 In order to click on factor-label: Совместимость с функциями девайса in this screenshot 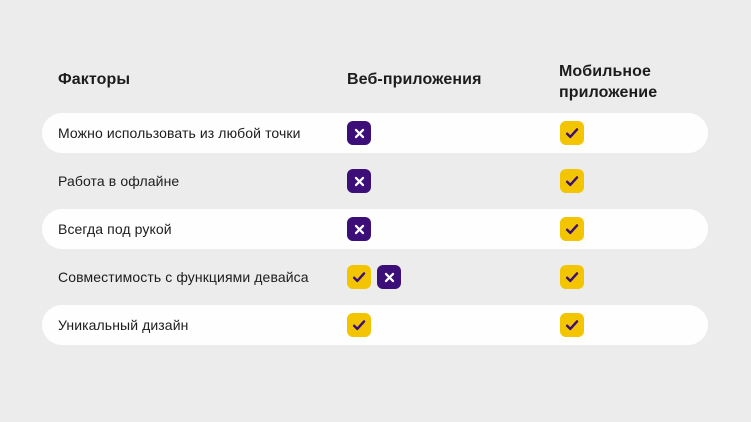, I will do `click(183, 277)`.